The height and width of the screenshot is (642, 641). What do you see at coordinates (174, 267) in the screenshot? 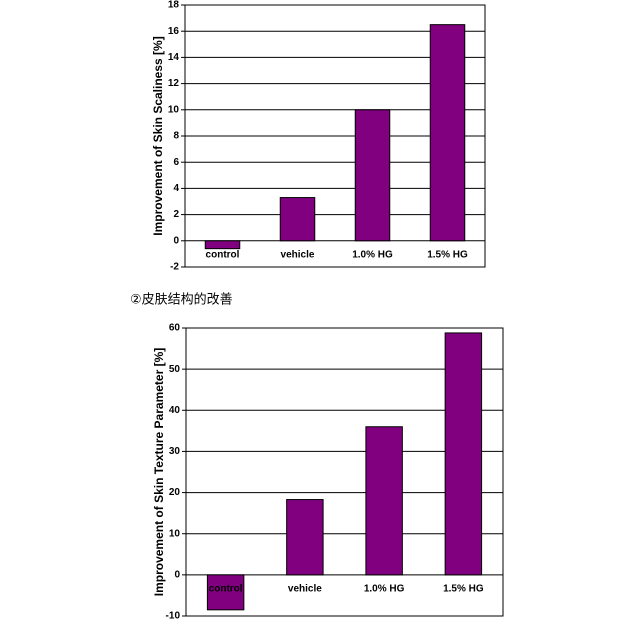
I see `y-tick-label: -2` at bounding box center [174, 267].